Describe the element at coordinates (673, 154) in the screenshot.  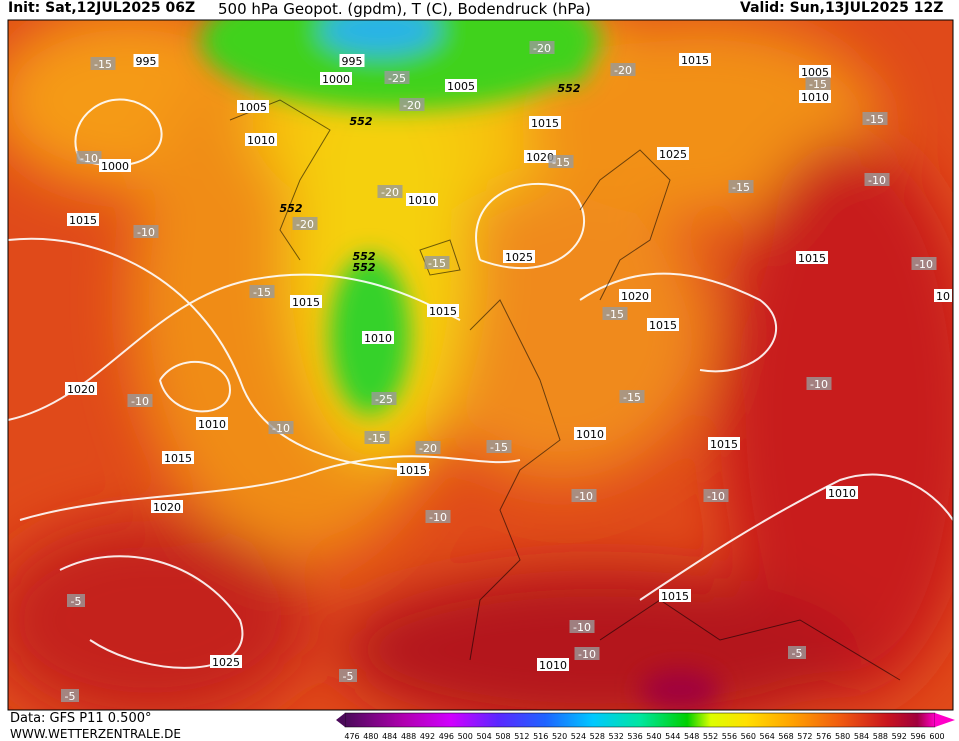
I see `map-label: 1025` at that location.